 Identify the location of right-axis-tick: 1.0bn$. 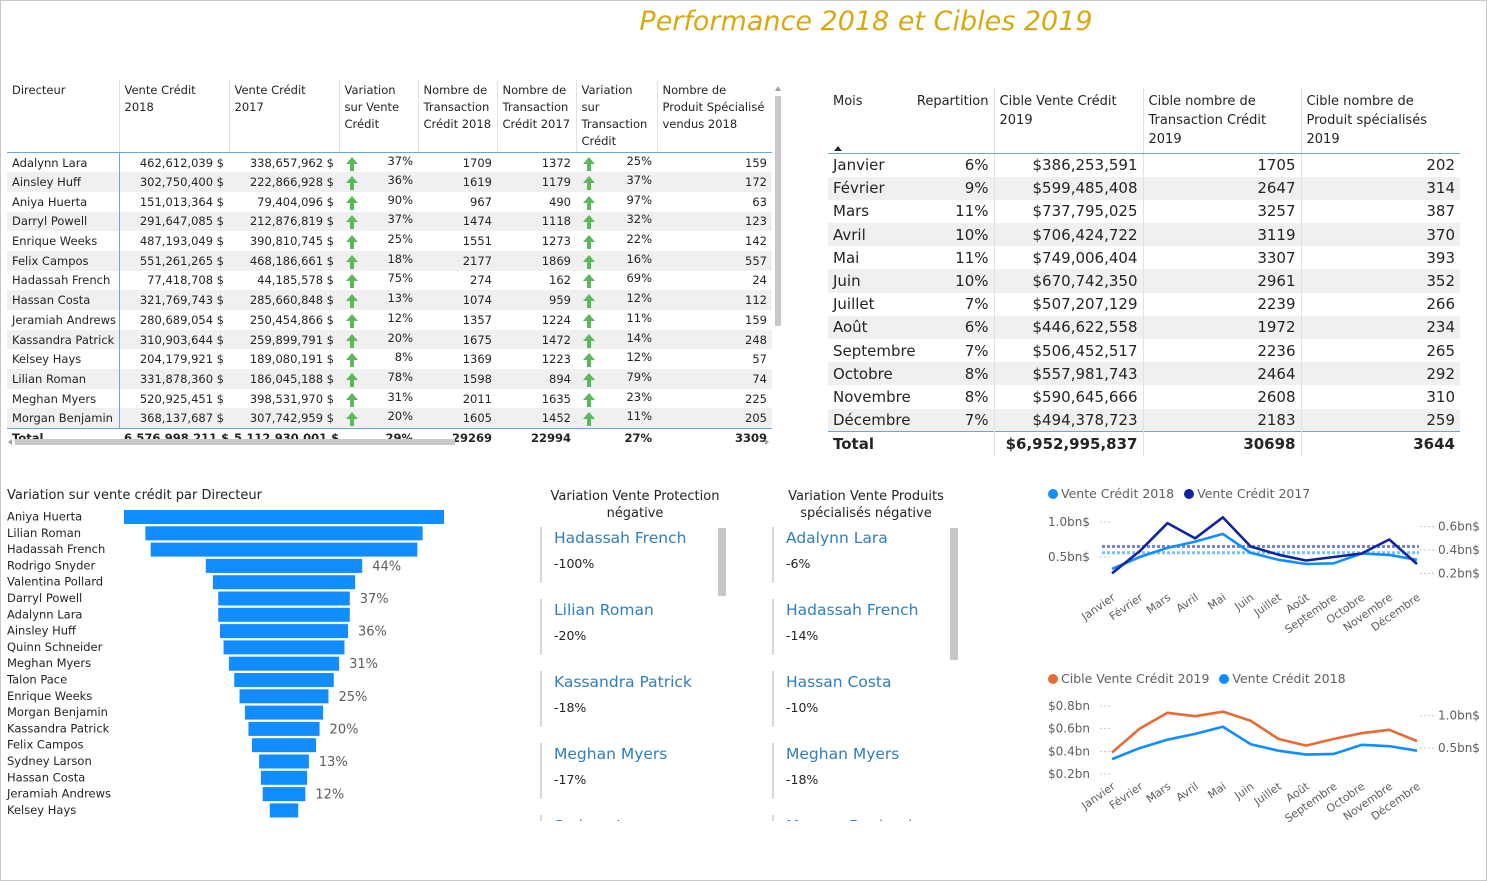
(1459, 716).